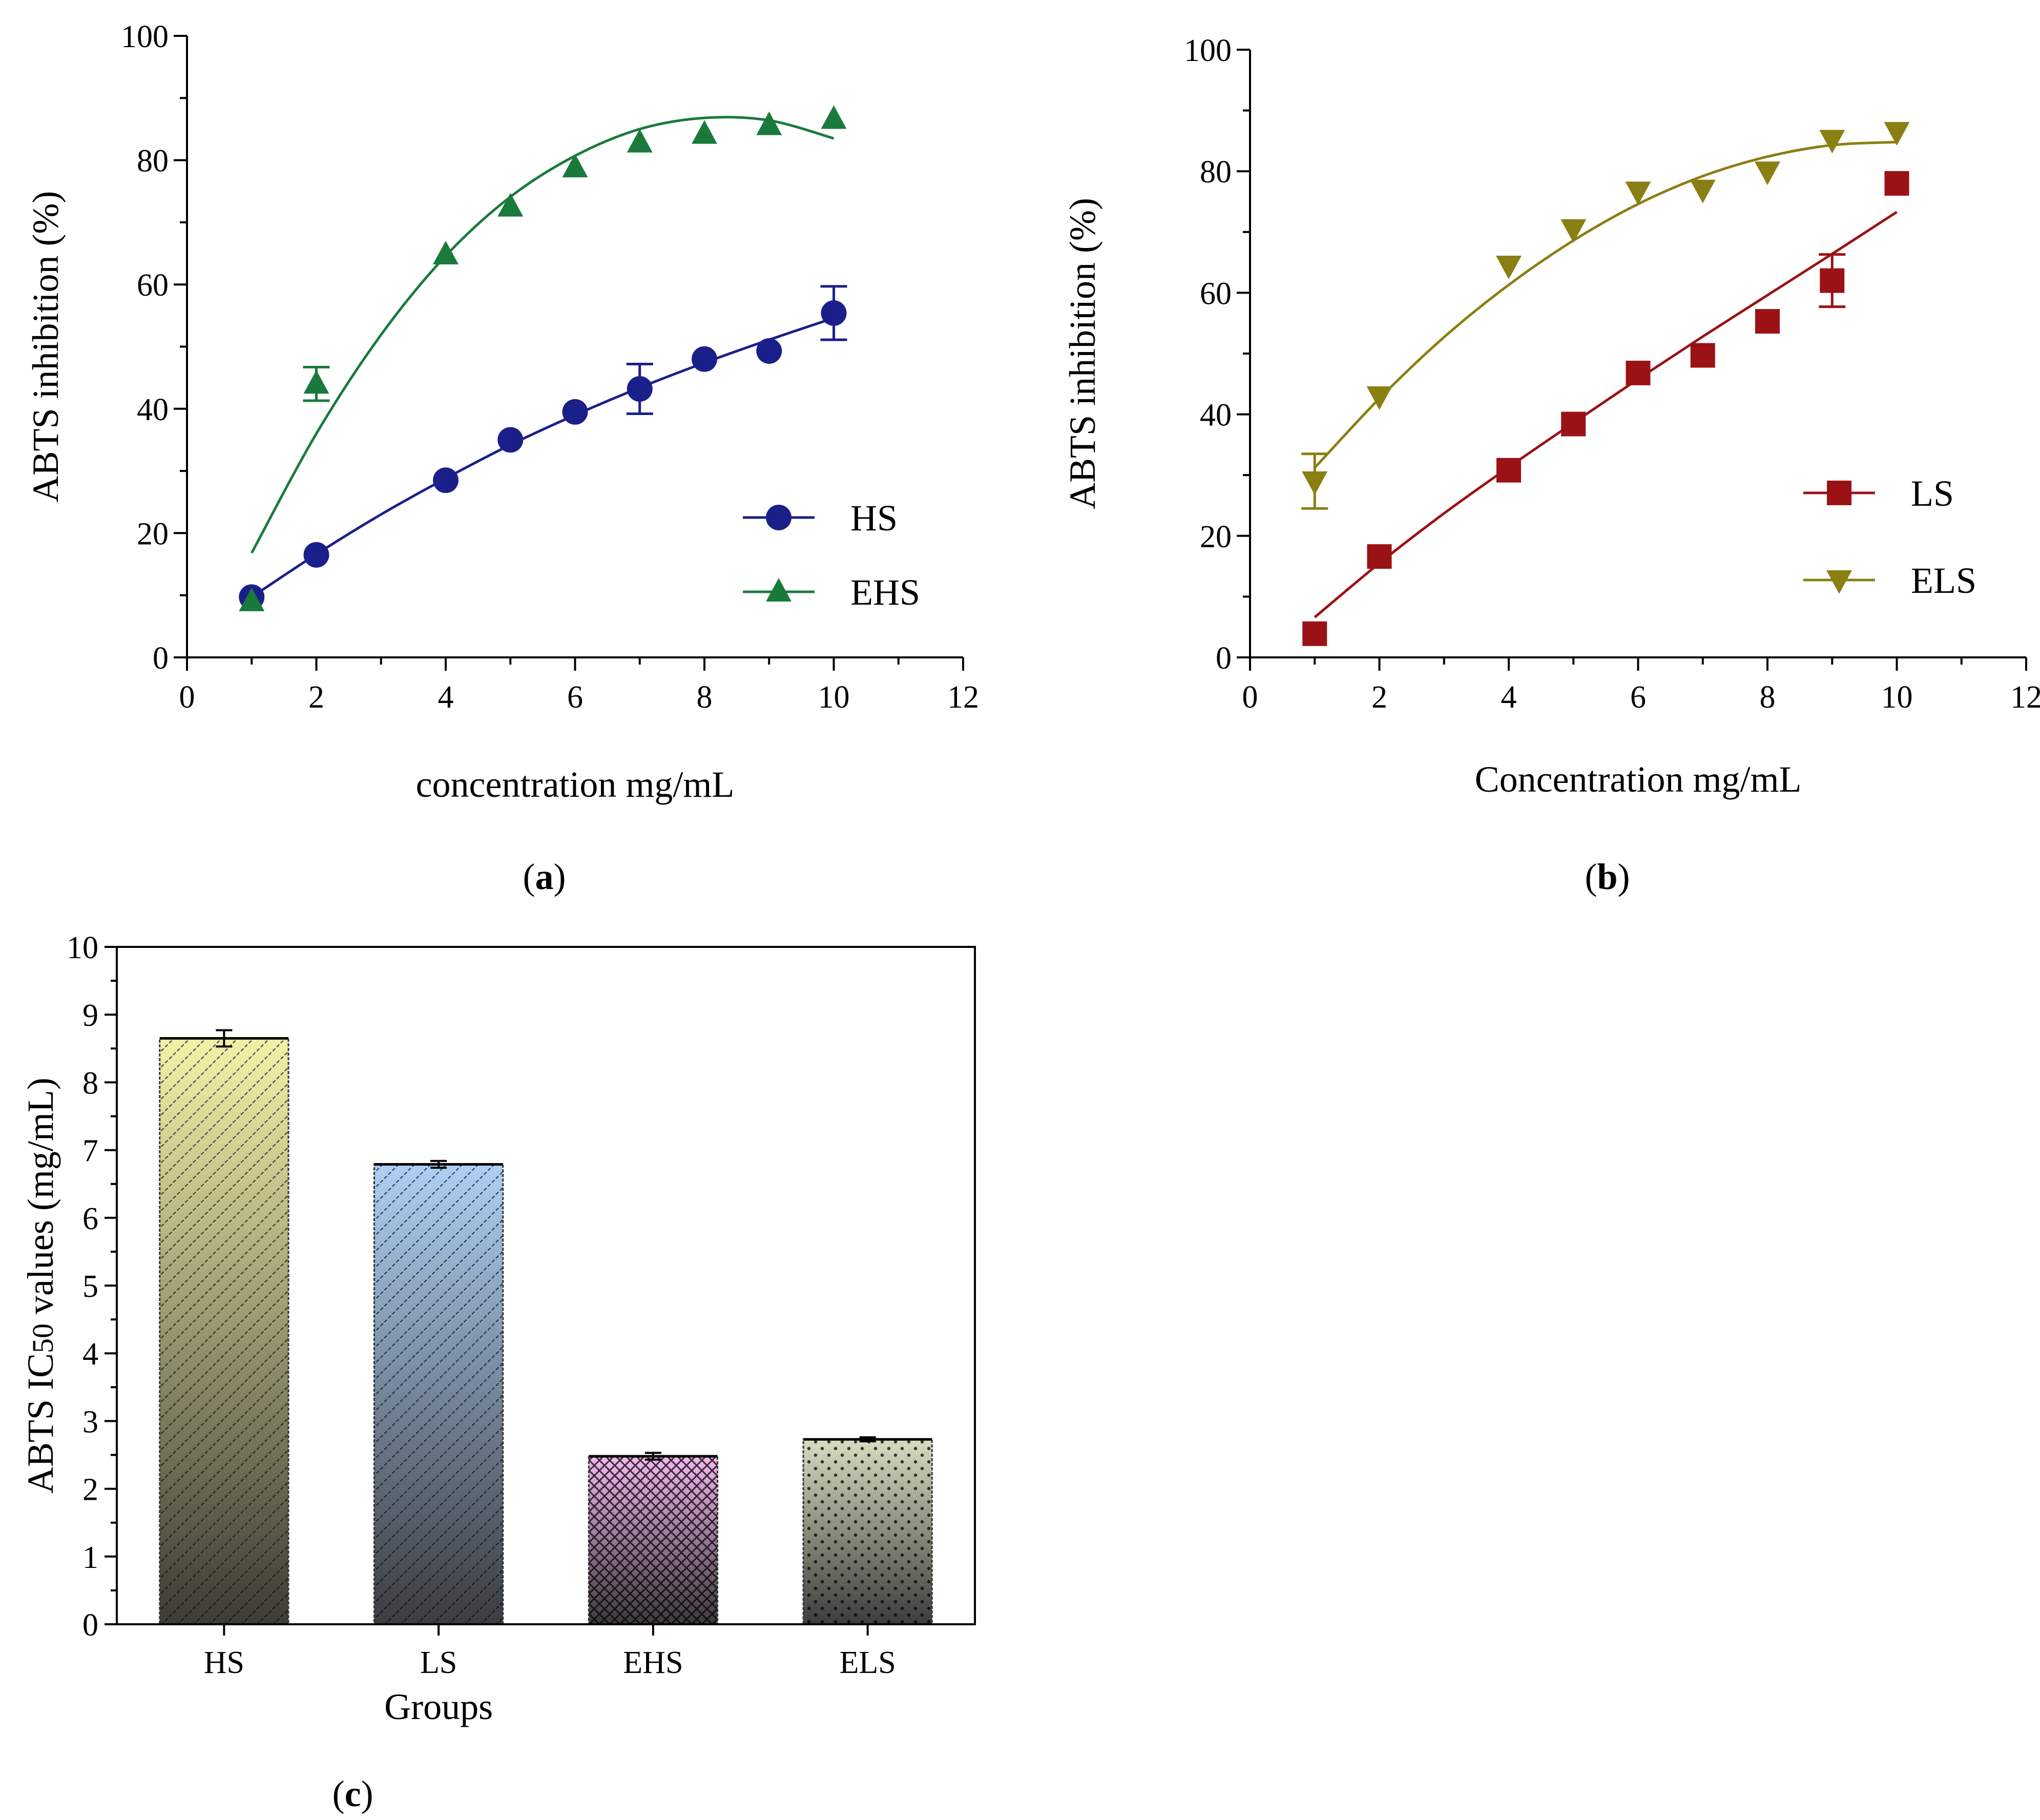 The image size is (2040, 1820). I want to click on panel-c-y-tick-label: 3, so click(90, 1421).